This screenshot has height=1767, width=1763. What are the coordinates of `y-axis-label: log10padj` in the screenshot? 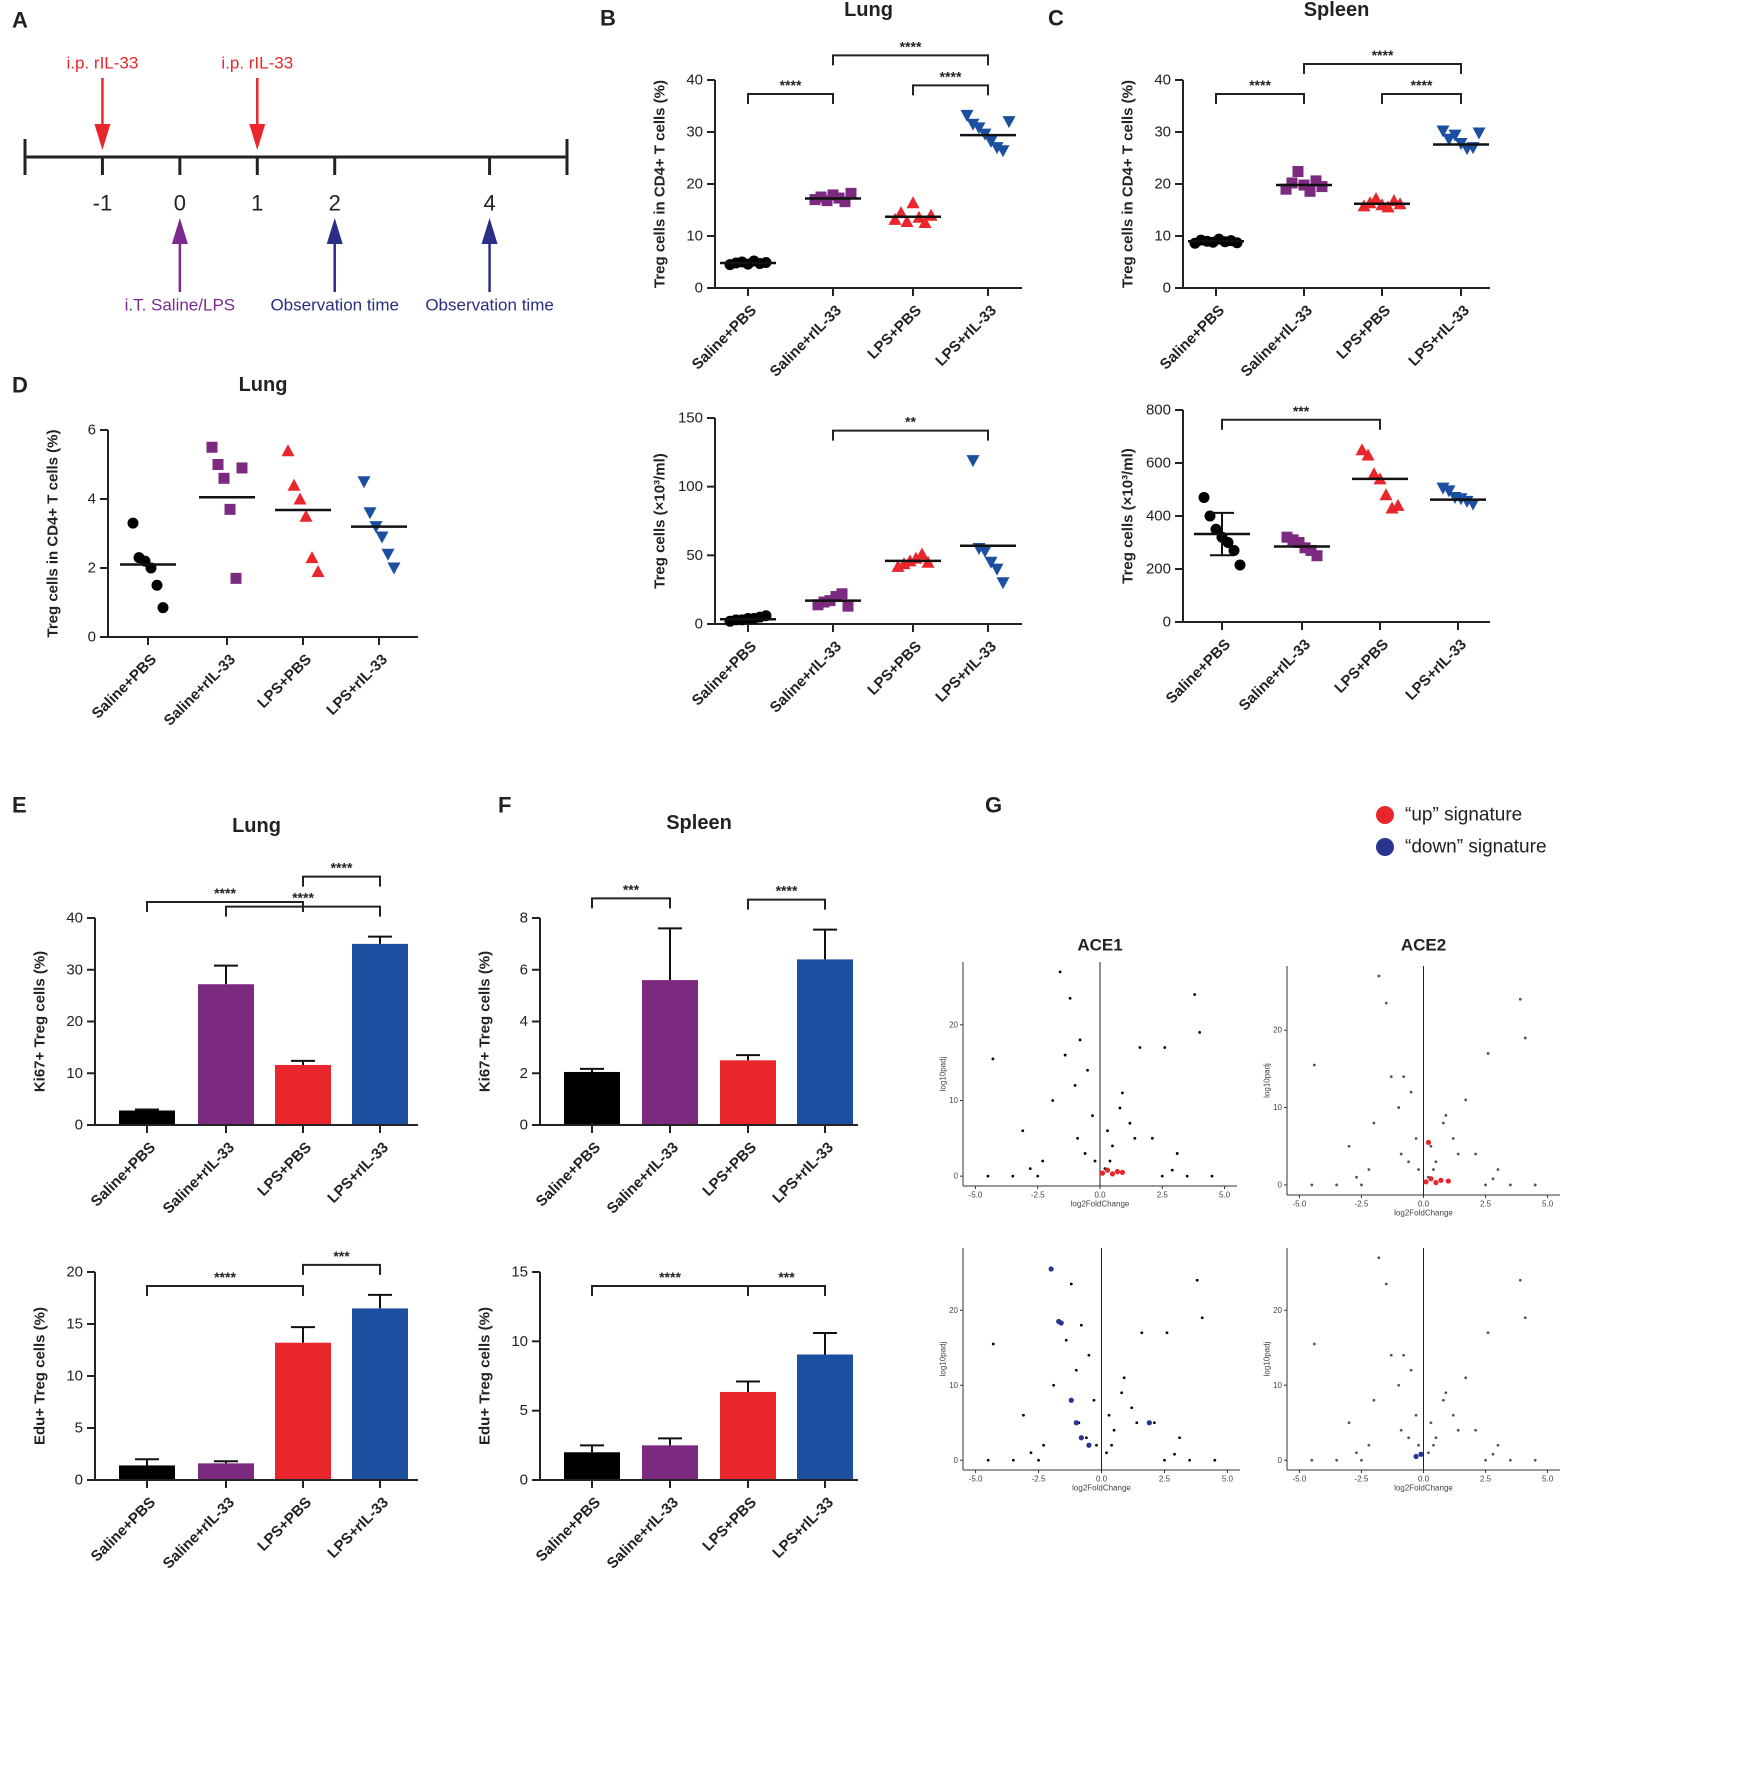 It's located at (1267, 1358).